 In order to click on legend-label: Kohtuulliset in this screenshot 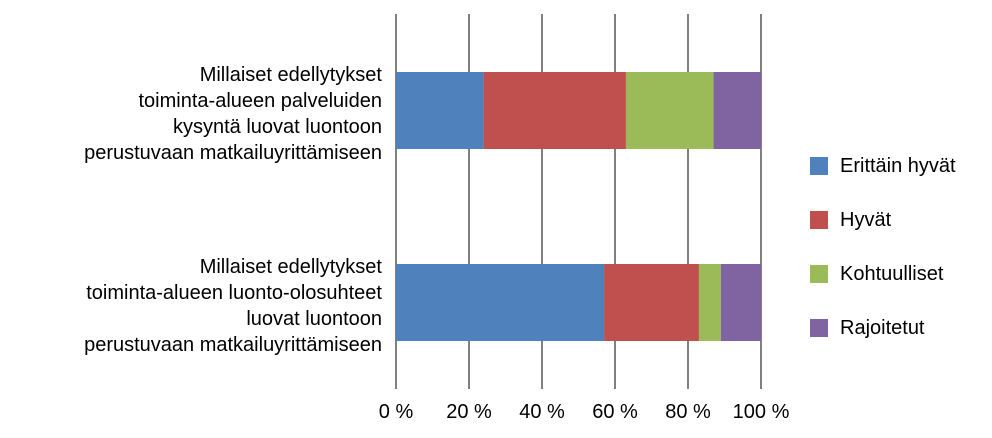, I will do `click(892, 273)`.